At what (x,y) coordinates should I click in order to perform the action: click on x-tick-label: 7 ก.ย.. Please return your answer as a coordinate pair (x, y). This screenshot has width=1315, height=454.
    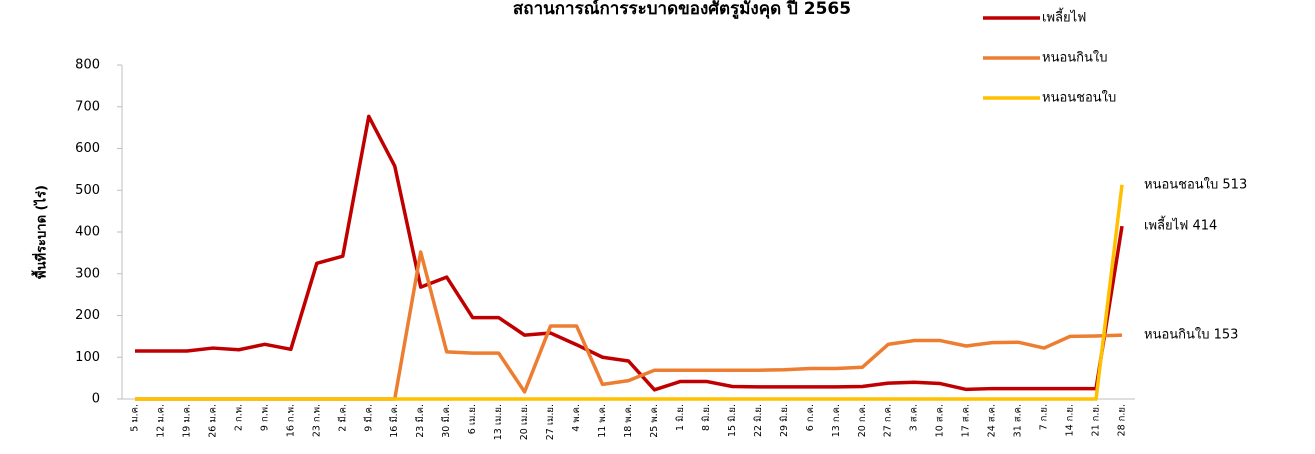
    Looking at the image, I should click on (1044, 417).